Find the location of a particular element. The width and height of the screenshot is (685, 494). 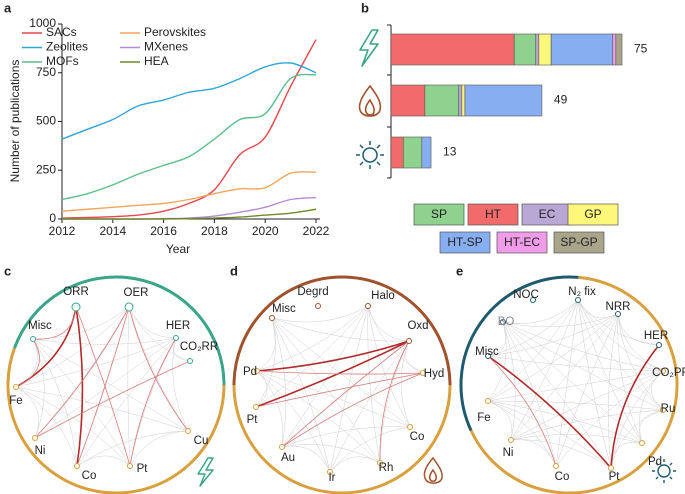

flame-icon is located at coordinates (370, 100).